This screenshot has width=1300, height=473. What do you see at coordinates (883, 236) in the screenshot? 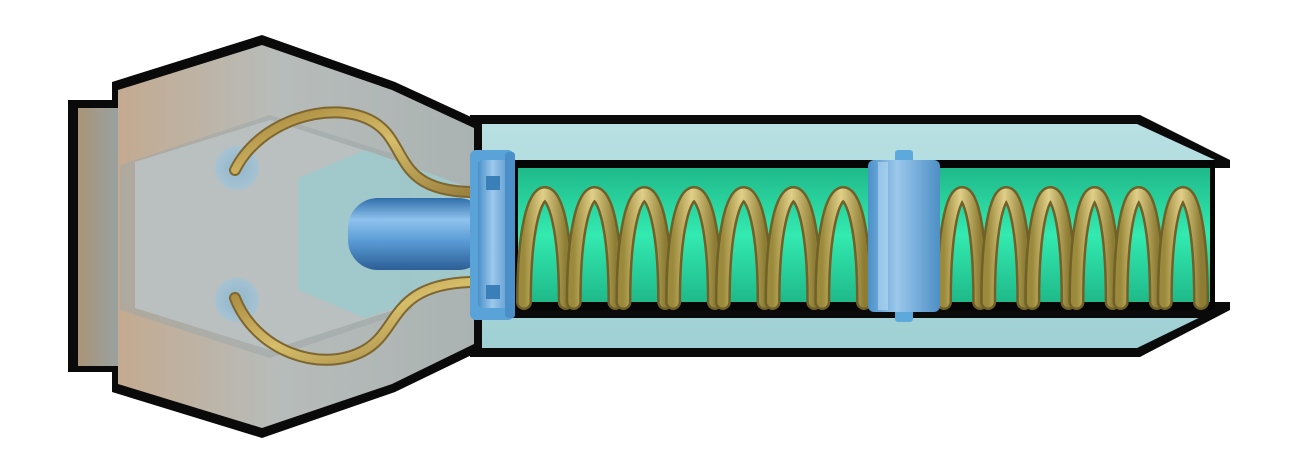
I see `collar-highlight` at bounding box center [883, 236].